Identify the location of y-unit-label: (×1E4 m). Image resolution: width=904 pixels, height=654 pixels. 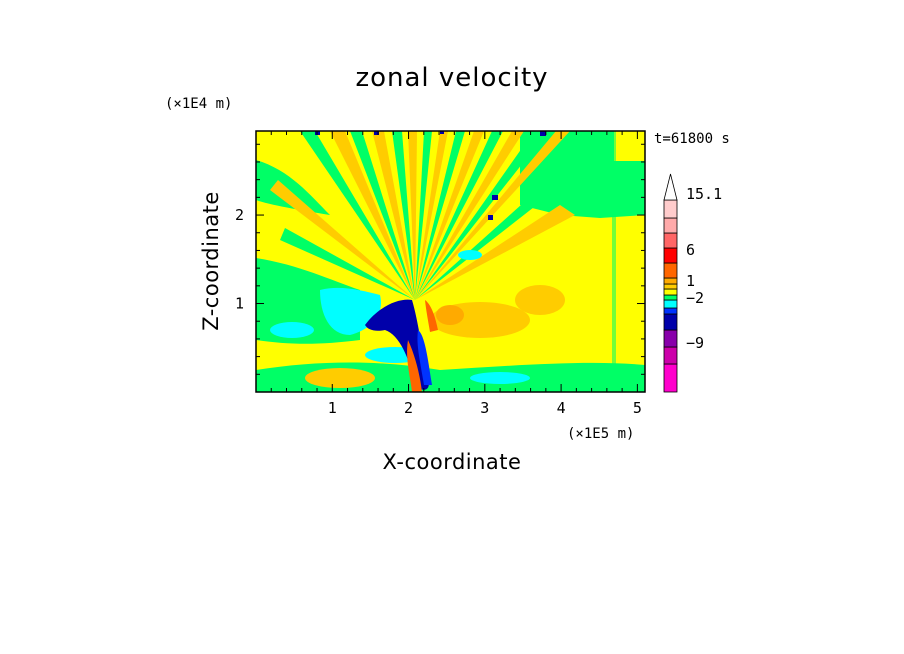
(198, 104).